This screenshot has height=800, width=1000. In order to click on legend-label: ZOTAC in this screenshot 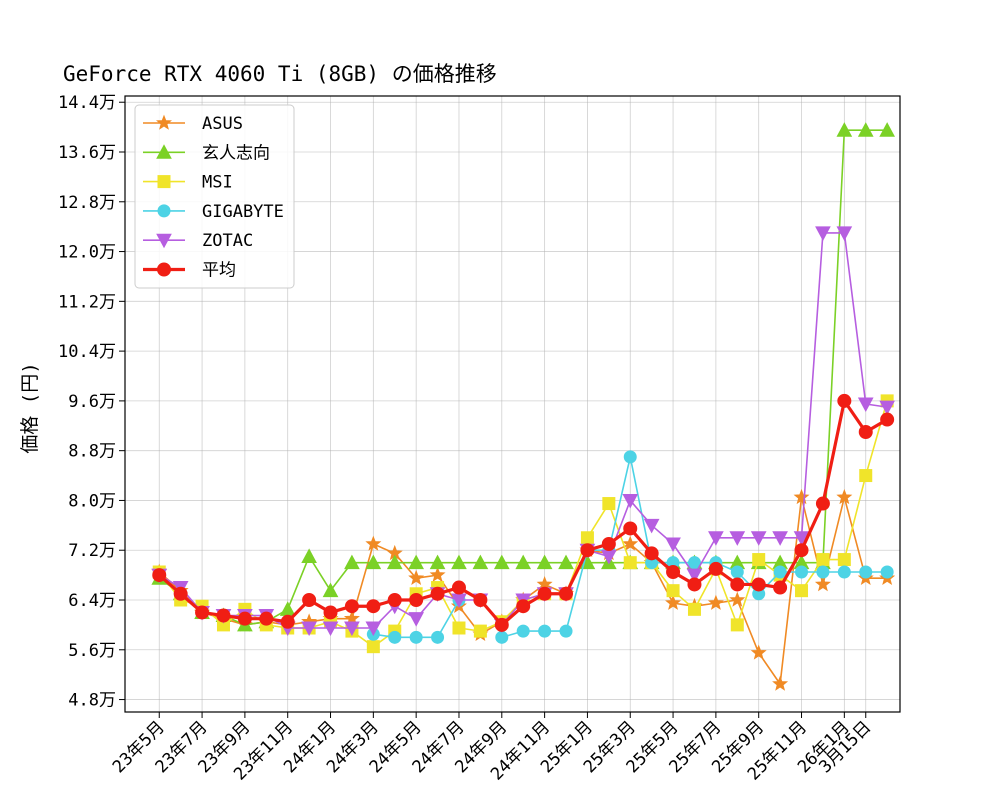, I will do `click(227, 241)`.